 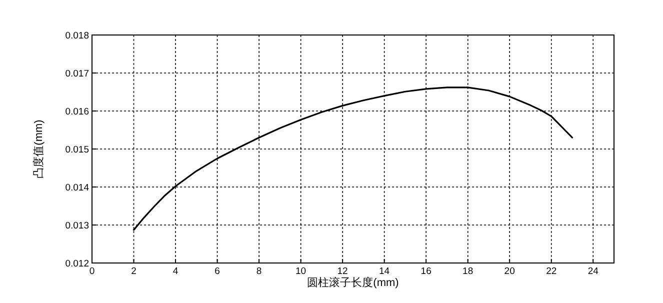 I want to click on xtick: 22, so click(x=551, y=271).